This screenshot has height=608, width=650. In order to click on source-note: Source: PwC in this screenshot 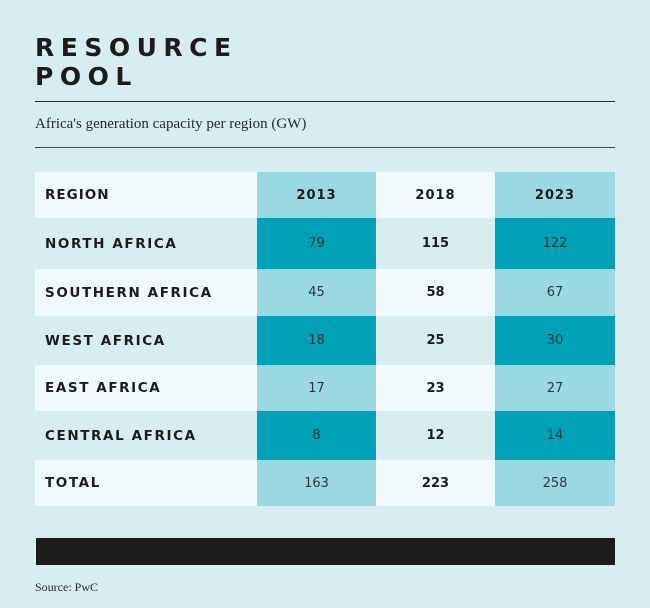, I will do `click(66, 587)`.